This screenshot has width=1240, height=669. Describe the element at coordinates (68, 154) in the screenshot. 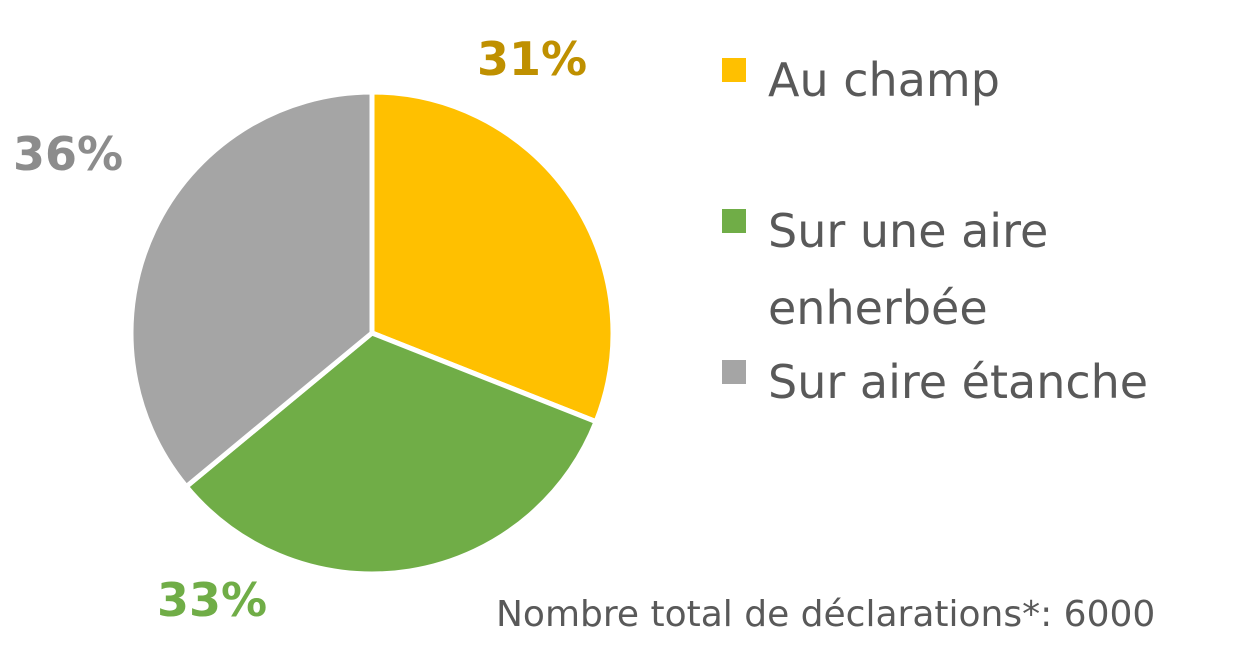

I see `slice-percentage-label: 36%` at that location.